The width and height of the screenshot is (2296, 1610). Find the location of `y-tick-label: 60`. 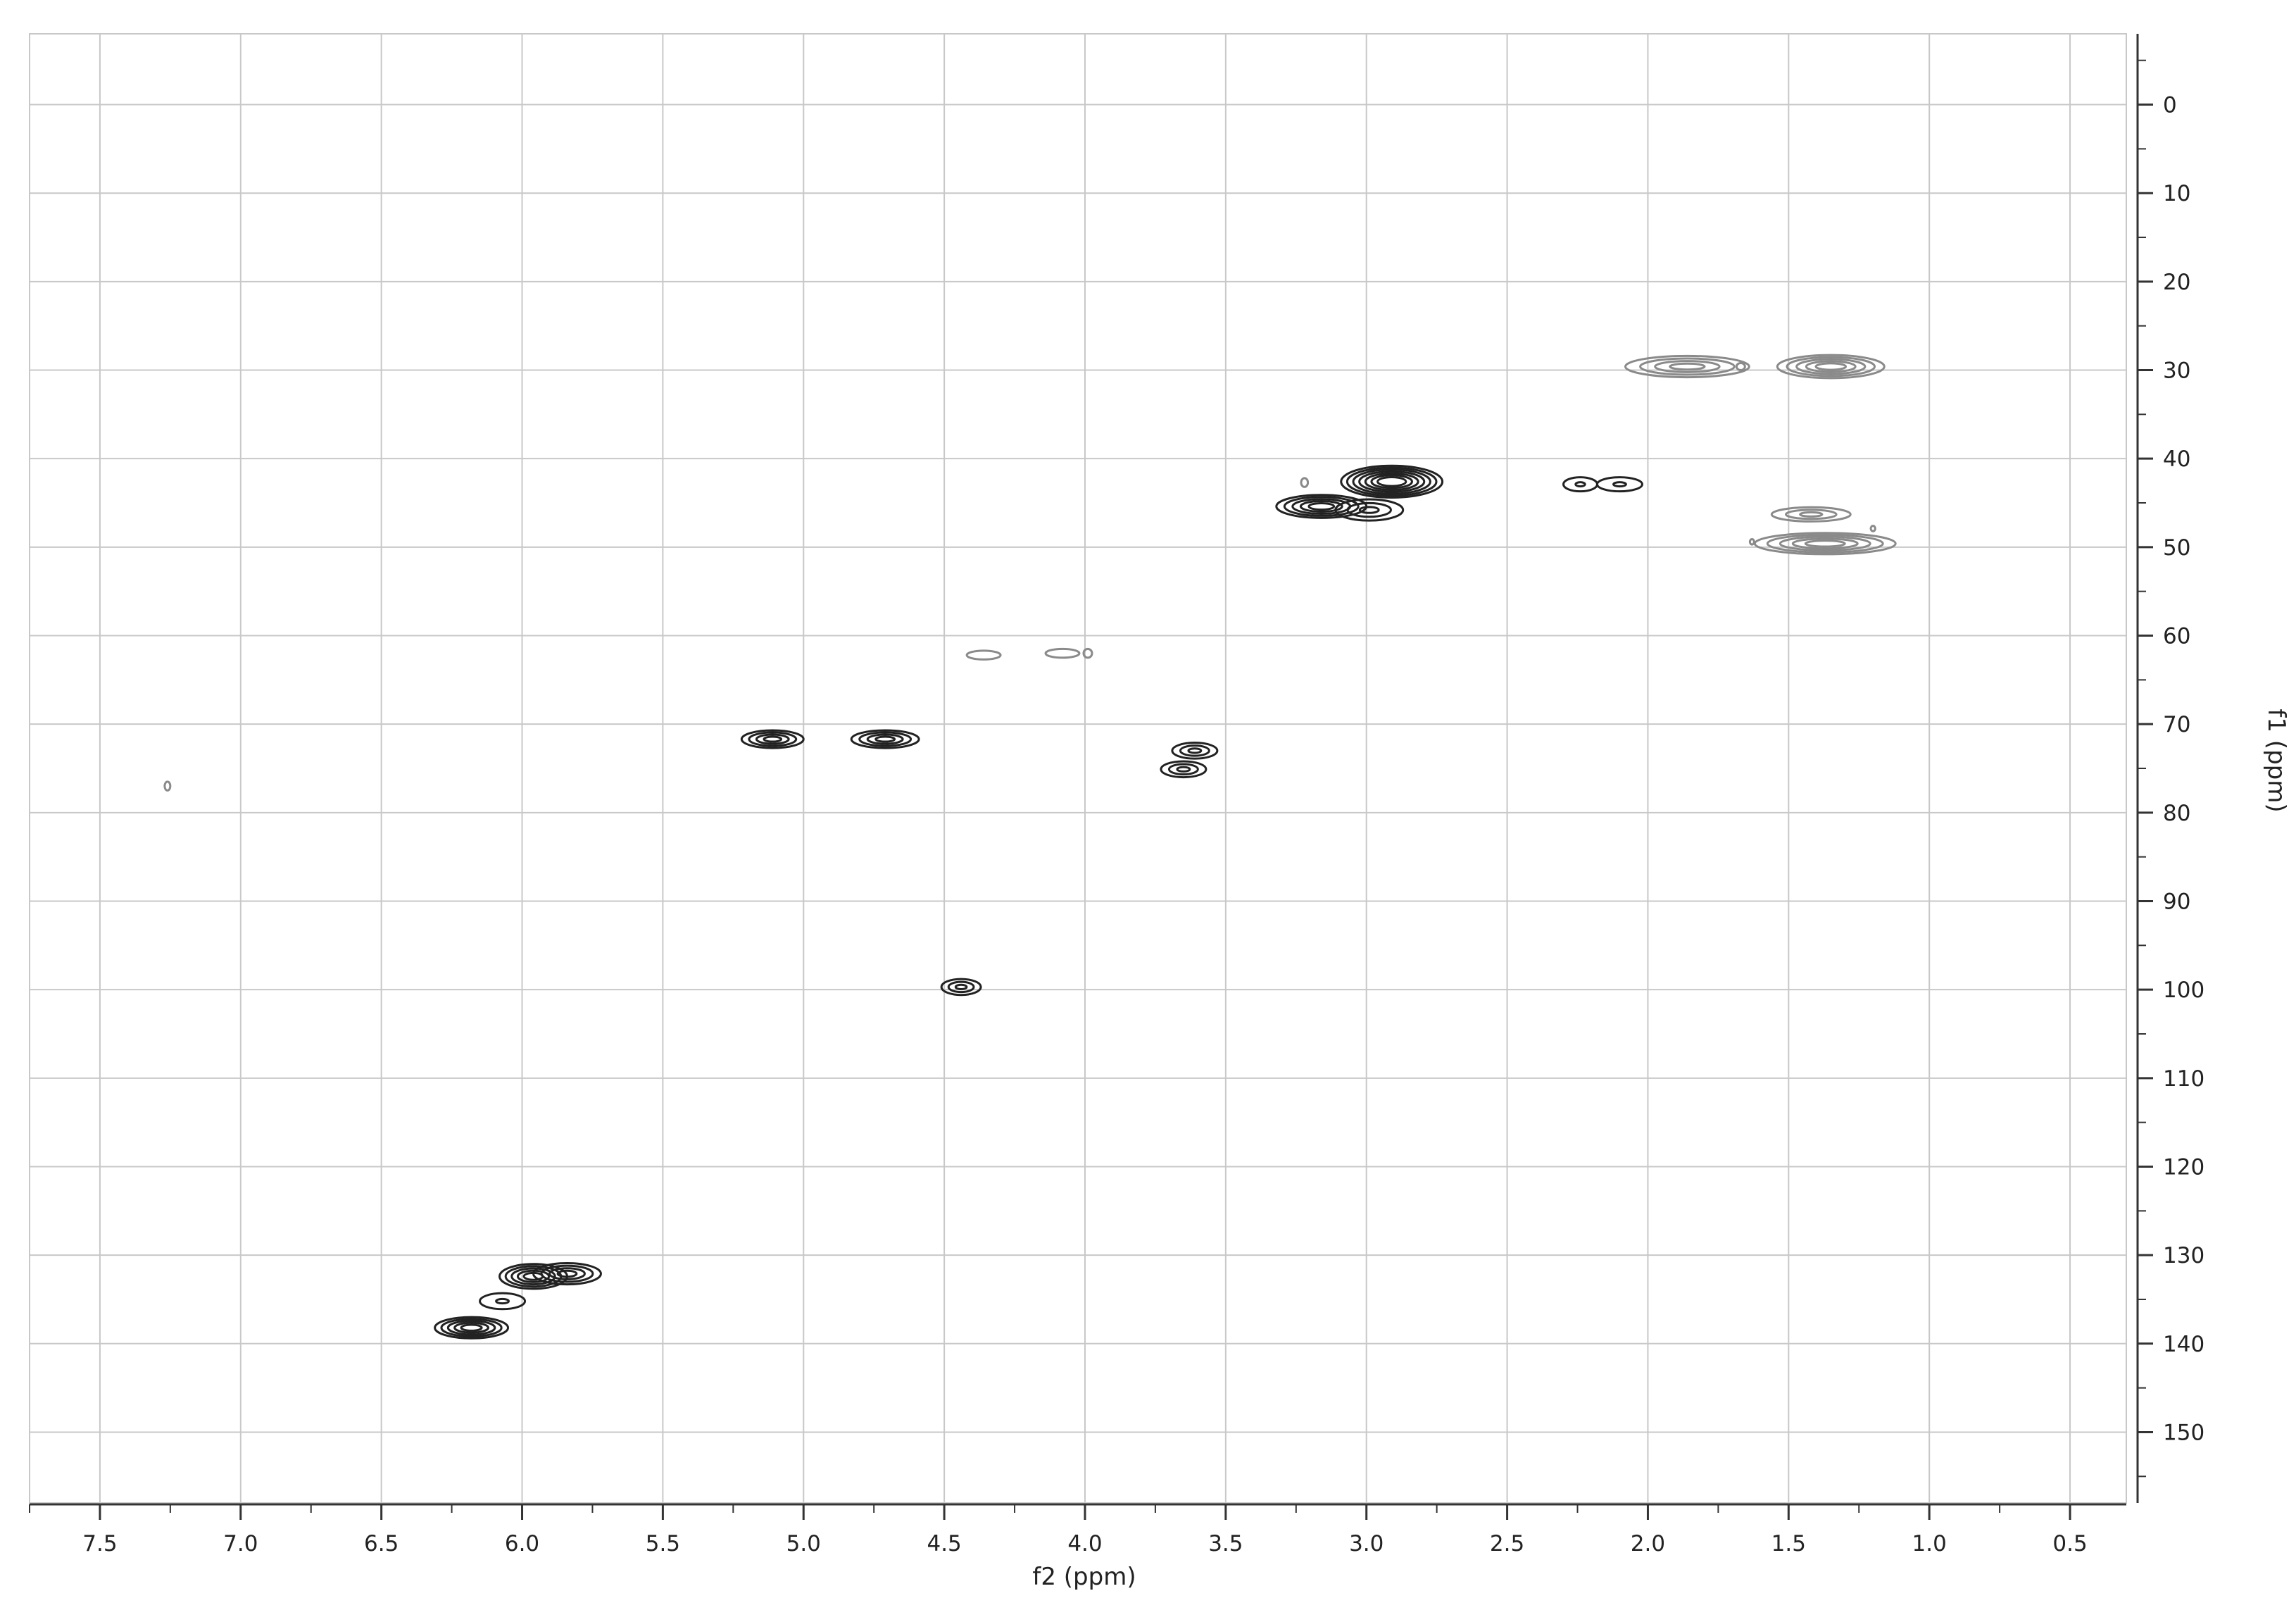

y-tick-label: 60 is located at coordinates (2176, 636).